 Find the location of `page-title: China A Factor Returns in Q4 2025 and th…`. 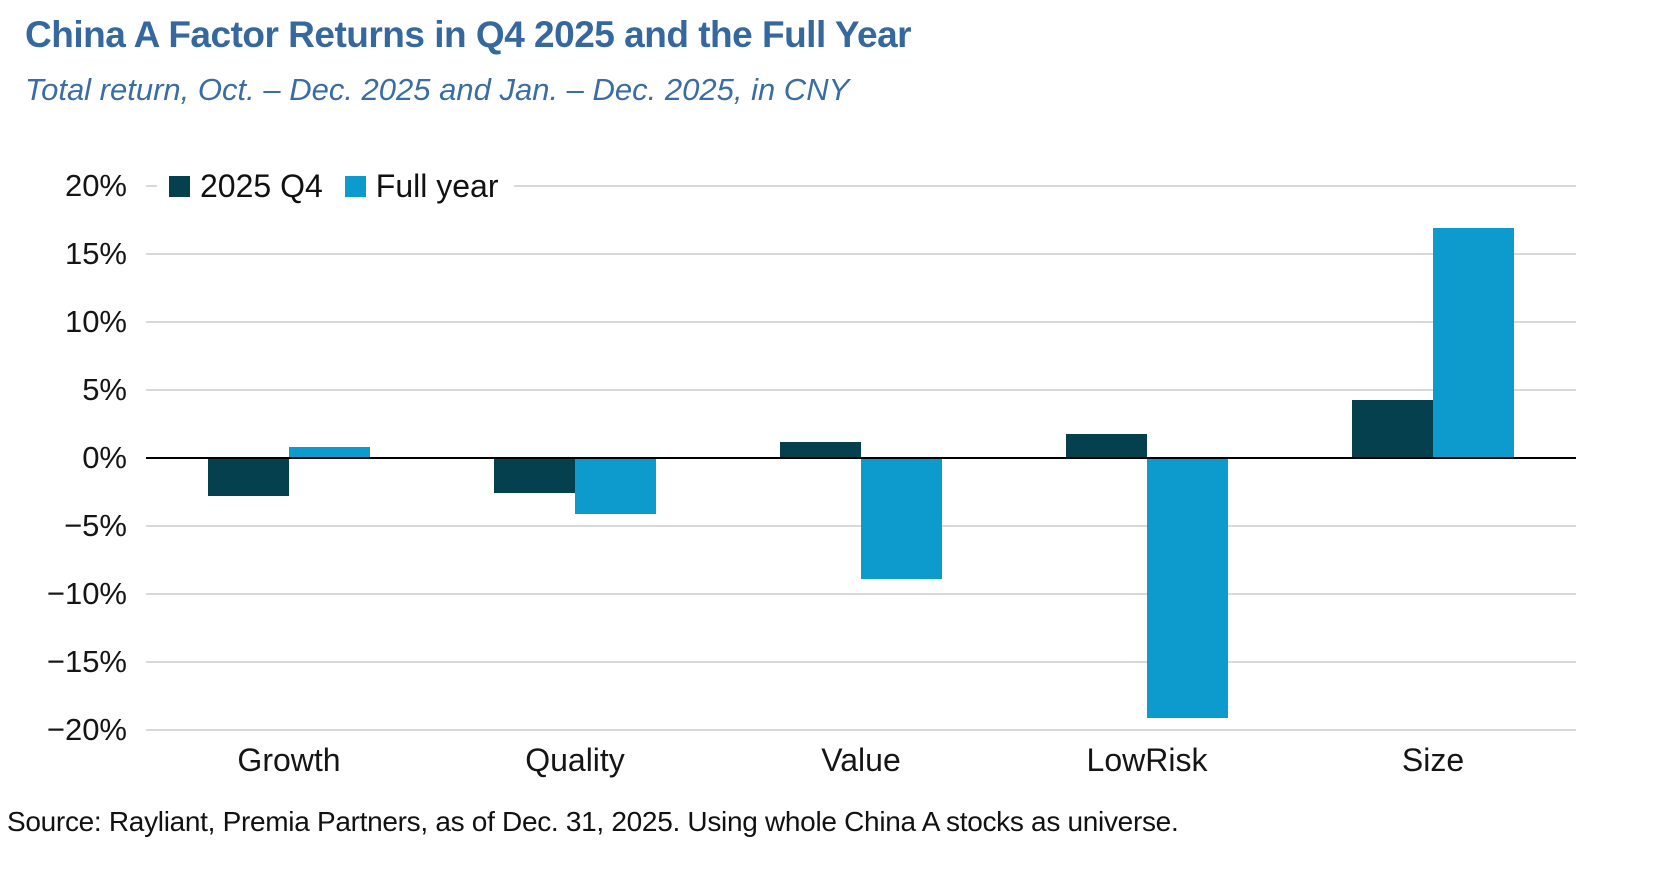

page-title: China A Factor Returns in Q4 2025 and th… is located at coordinates (468, 34).